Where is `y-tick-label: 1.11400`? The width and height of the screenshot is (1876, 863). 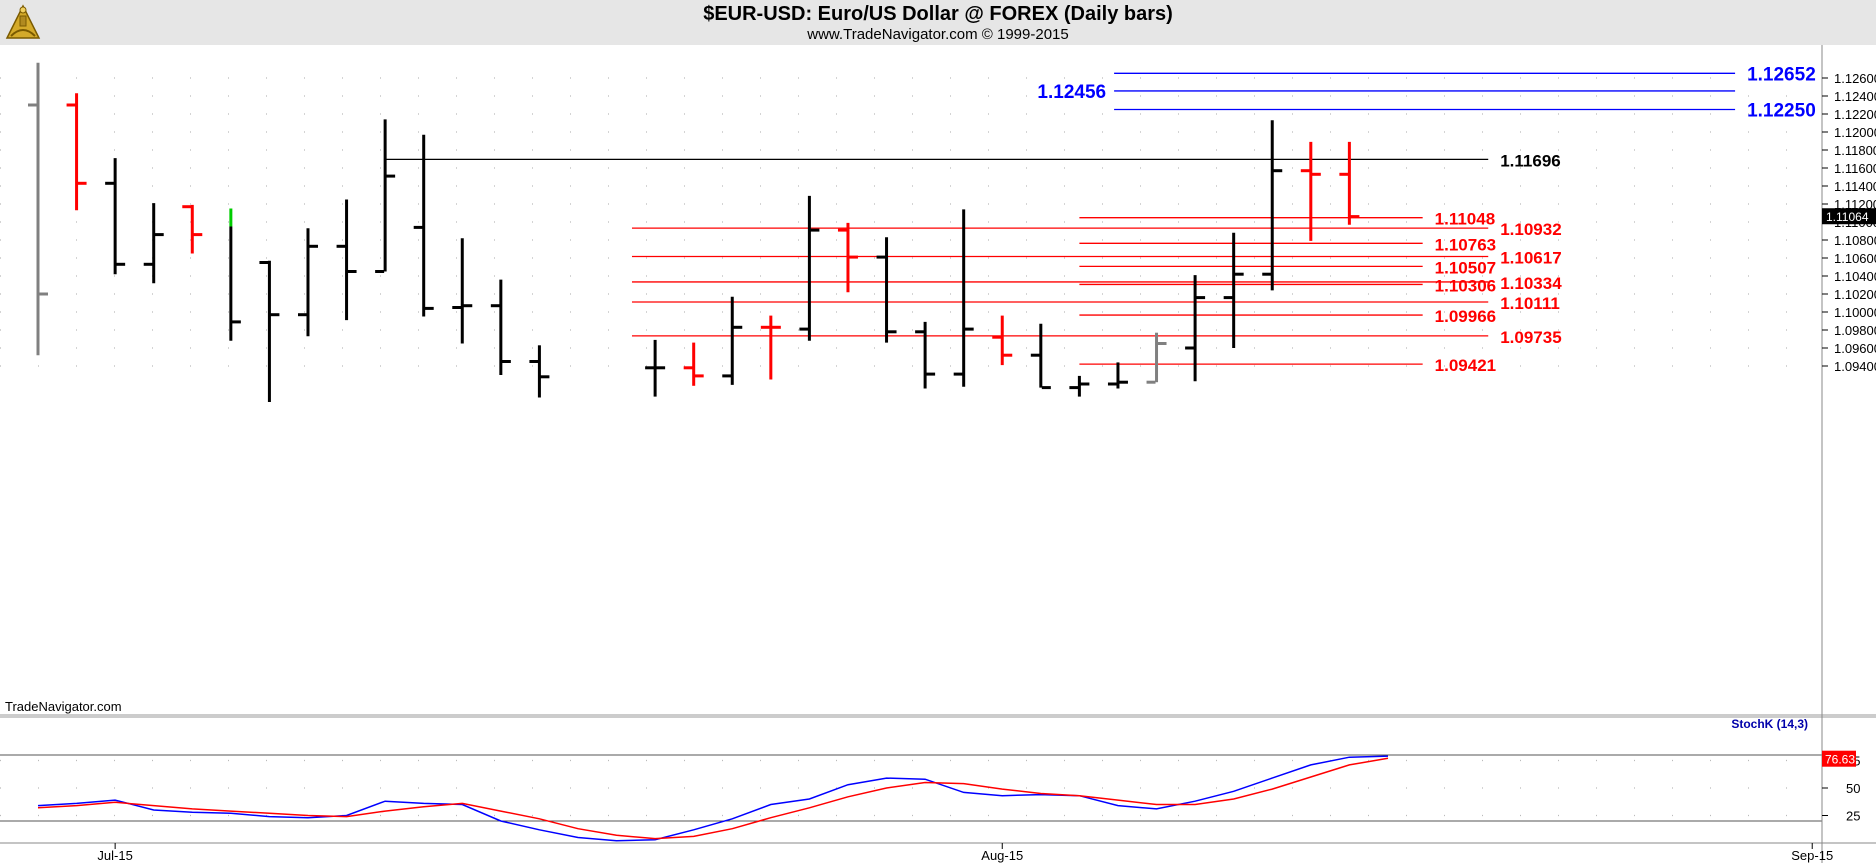 y-tick-label: 1.11400 is located at coordinates (1855, 186).